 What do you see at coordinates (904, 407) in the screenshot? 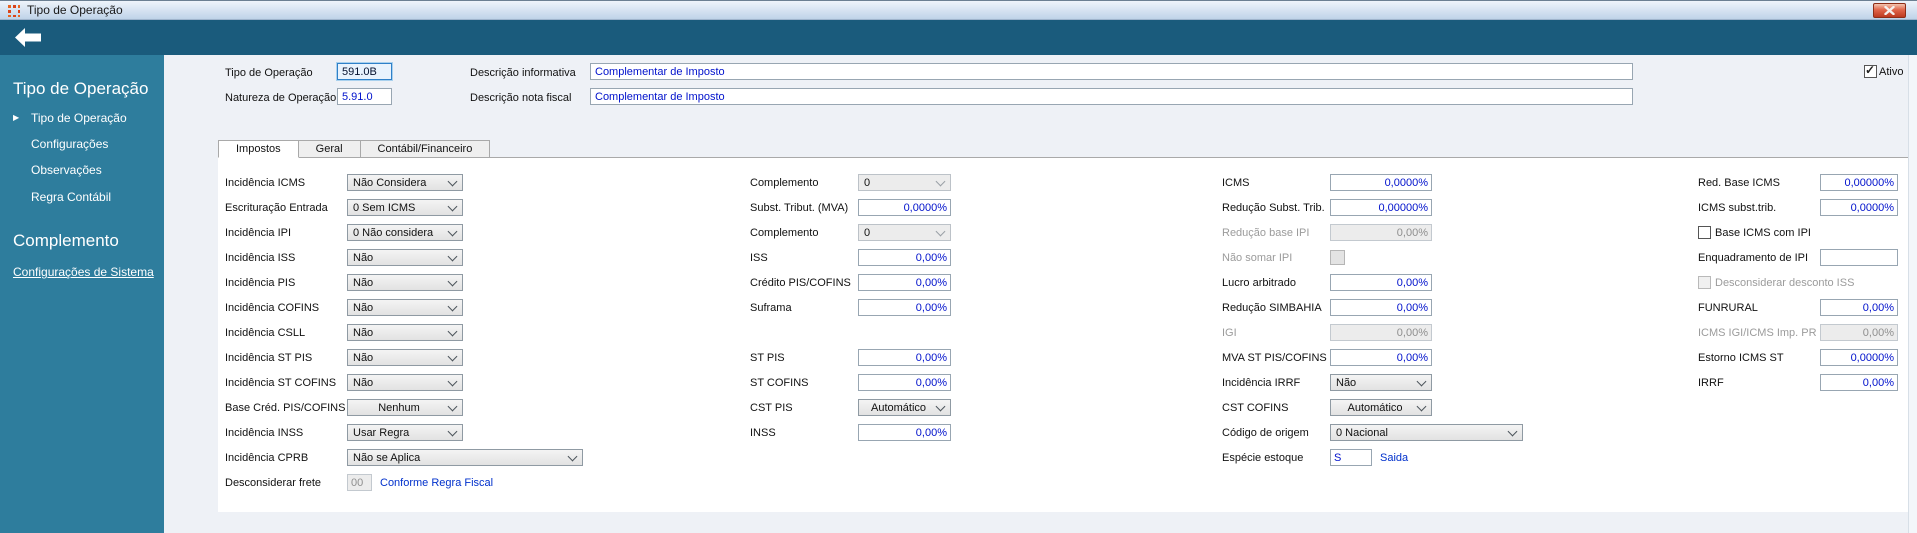
I see `cst-pis-select: Automático` at bounding box center [904, 407].